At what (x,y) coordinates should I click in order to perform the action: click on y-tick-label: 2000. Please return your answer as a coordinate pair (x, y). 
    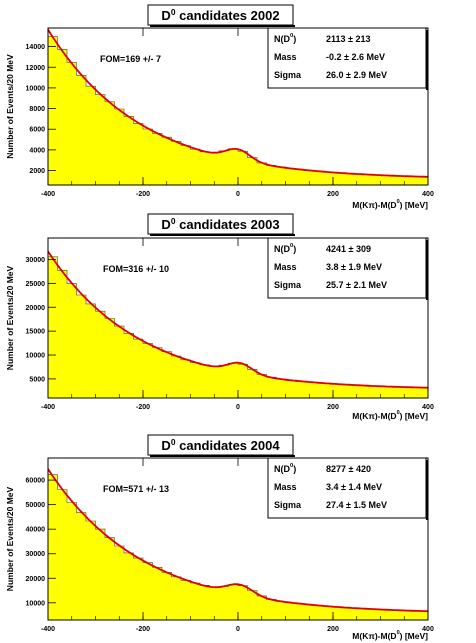
    Looking at the image, I should click on (37, 171).